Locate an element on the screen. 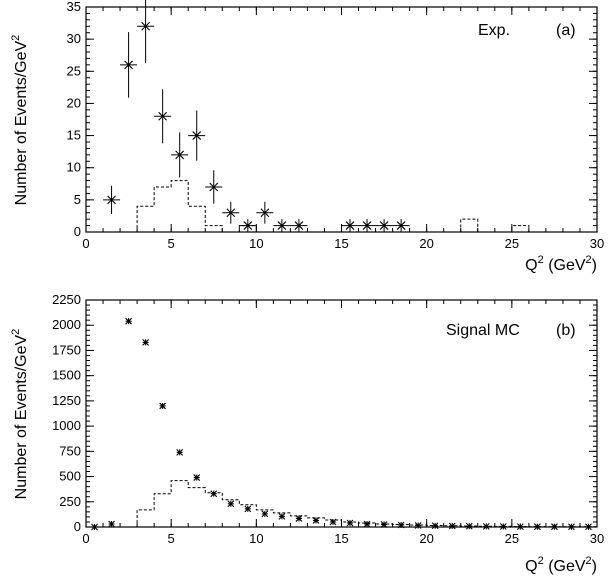  y-tick-label: 35 is located at coordinates (74, 7).